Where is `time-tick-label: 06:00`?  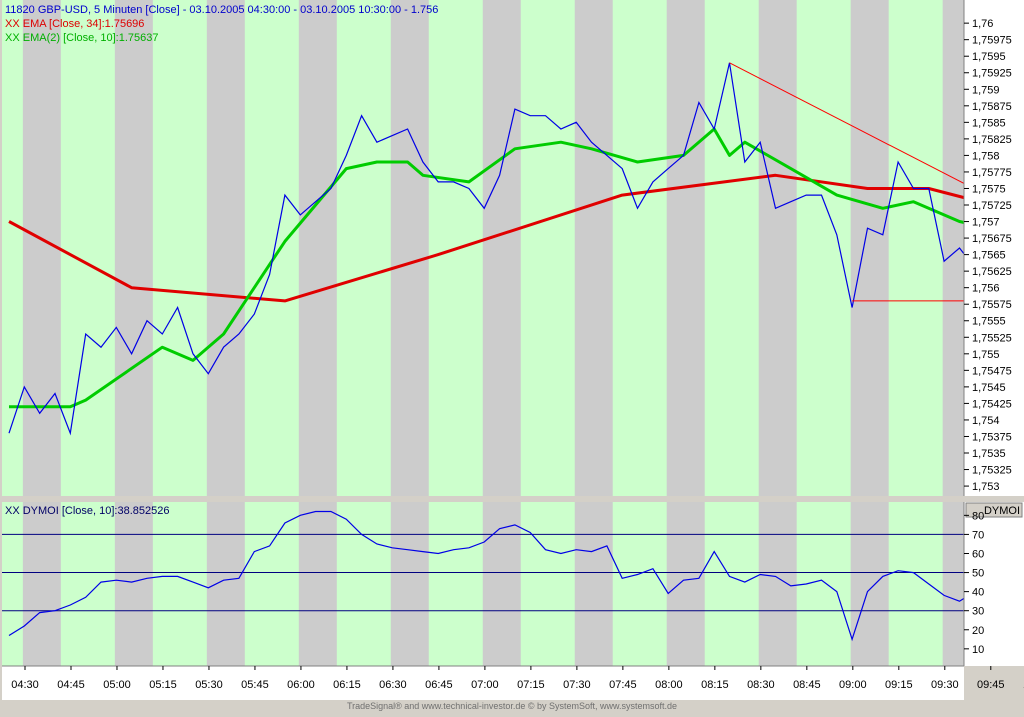 time-tick-label: 06:00 is located at coordinates (301, 685).